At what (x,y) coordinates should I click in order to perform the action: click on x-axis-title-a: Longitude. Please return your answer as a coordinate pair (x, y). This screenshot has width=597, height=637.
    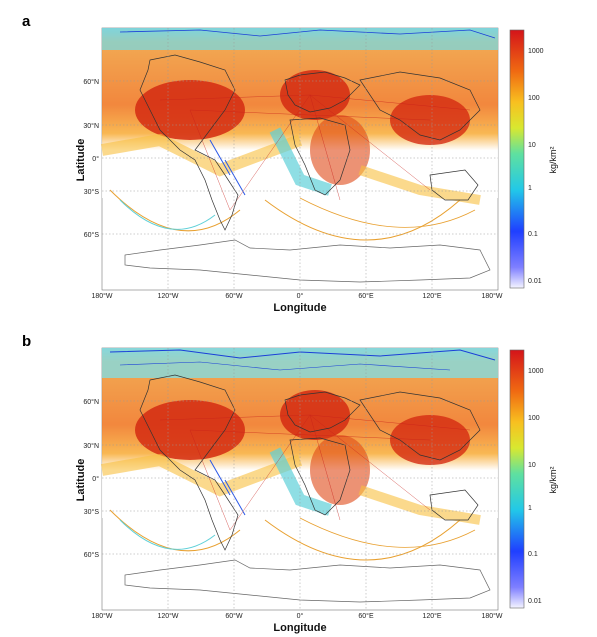
    Looking at the image, I should click on (299, 308).